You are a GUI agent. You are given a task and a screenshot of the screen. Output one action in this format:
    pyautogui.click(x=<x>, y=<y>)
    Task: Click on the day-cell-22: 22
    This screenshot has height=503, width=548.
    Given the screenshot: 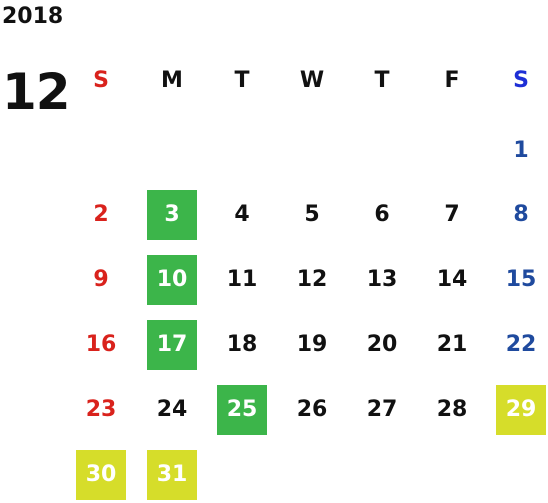 What is the action you would take?
    pyautogui.click(x=521, y=344)
    